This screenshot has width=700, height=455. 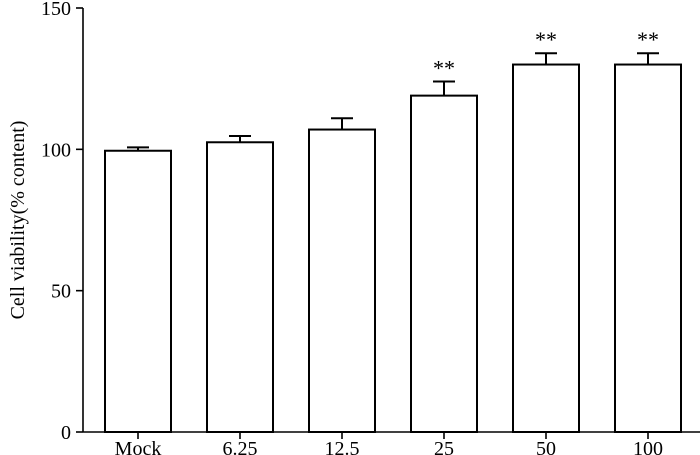 I want to click on y-ticks: 0 50 100 150, so click(x=62, y=222).